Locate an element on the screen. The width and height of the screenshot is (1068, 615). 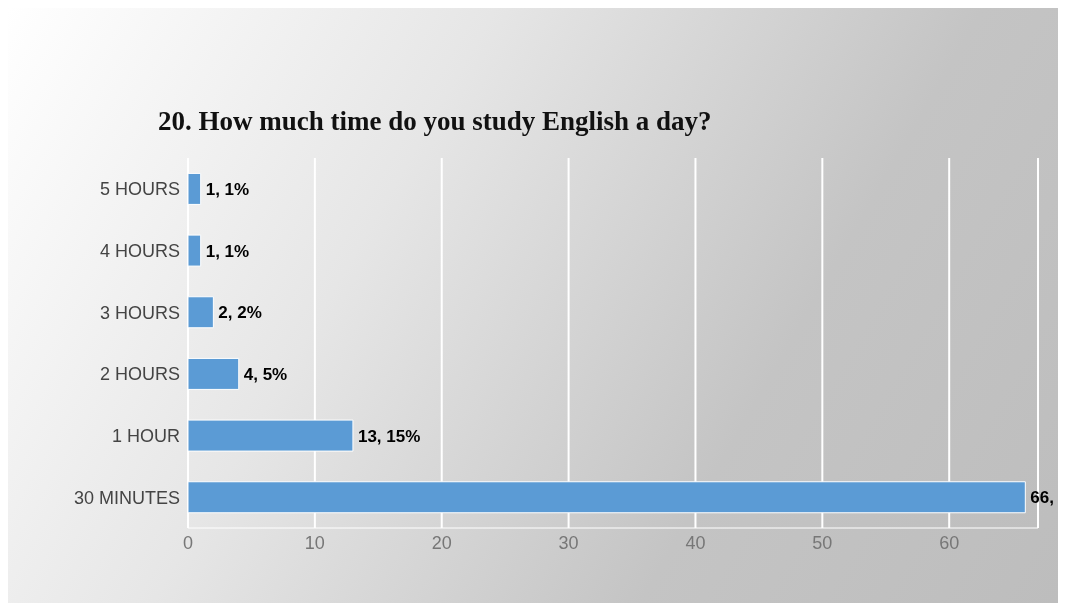
y-tick-label: 30 MINUTES is located at coordinates (126, 497).